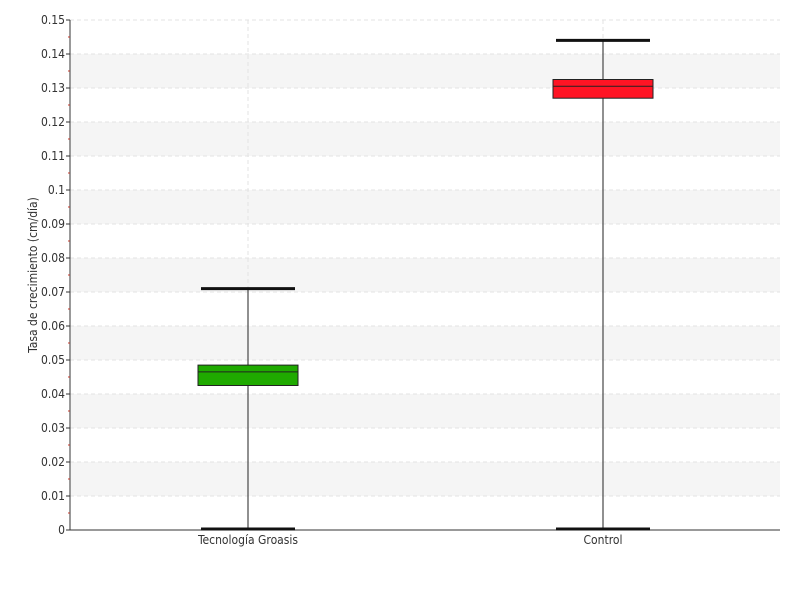 This screenshot has height=604, width=800. I want to click on y-tick-label: 0.05, so click(53, 360).